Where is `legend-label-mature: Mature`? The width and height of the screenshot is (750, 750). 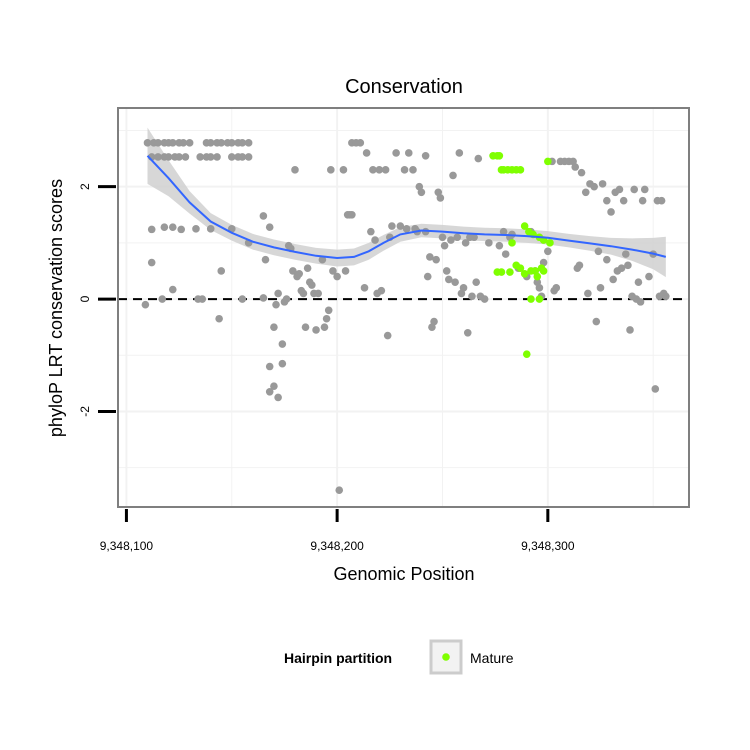 legend-label-mature: Mature is located at coordinates (492, 658).